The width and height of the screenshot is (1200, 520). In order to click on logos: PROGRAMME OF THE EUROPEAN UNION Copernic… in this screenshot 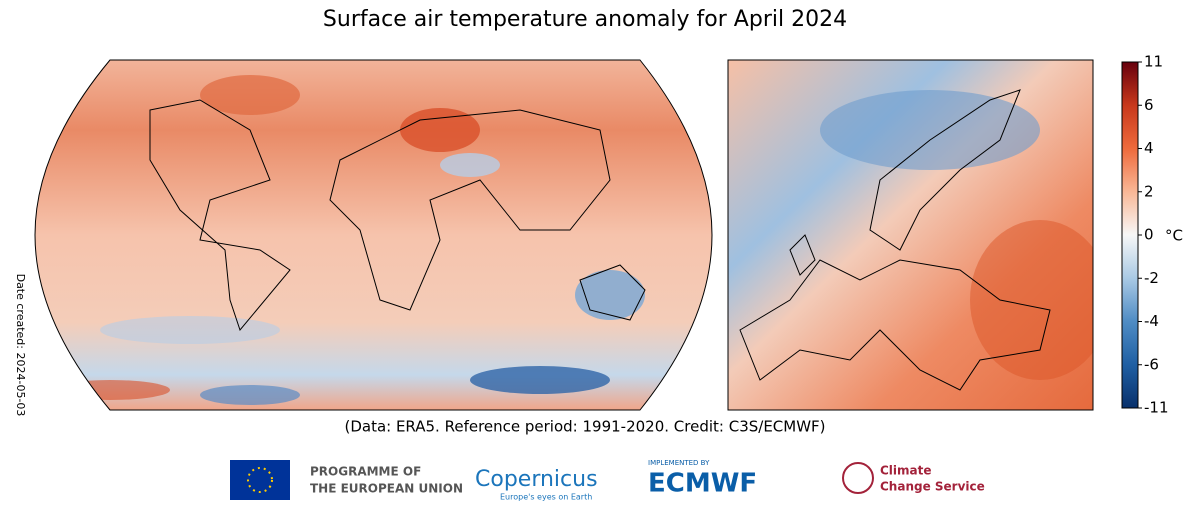, I will do `click(607, 480)`.